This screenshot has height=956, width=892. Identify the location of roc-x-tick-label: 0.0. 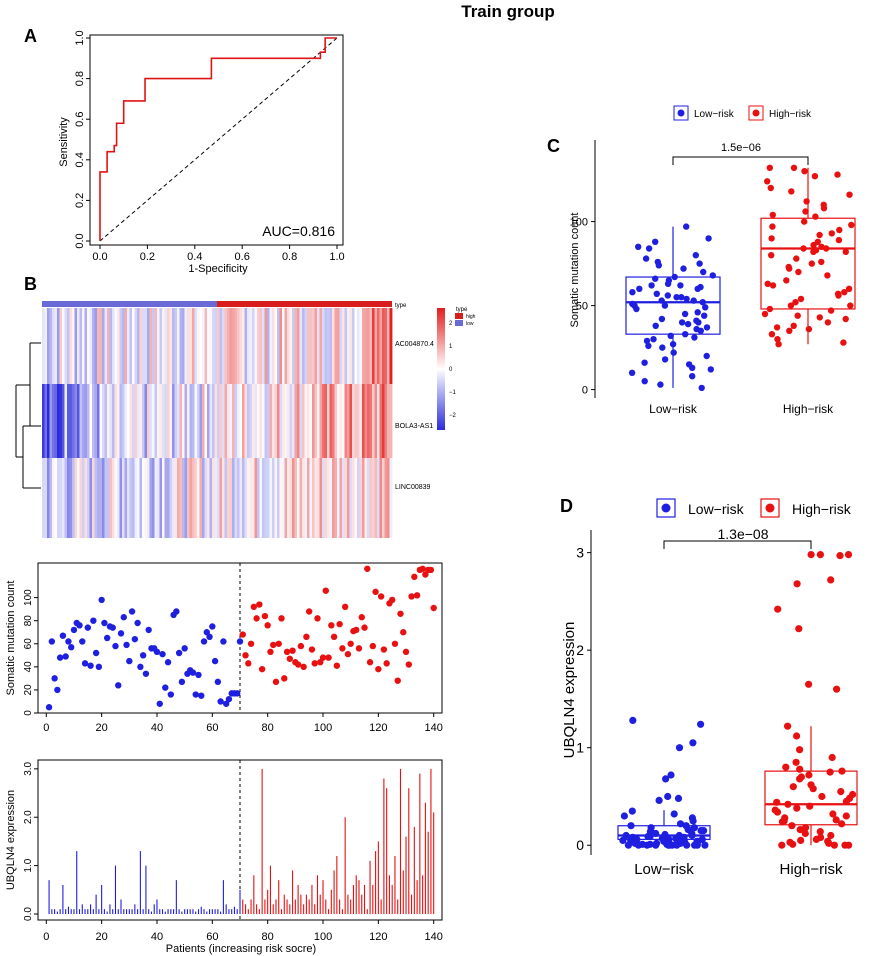
(99, 257).